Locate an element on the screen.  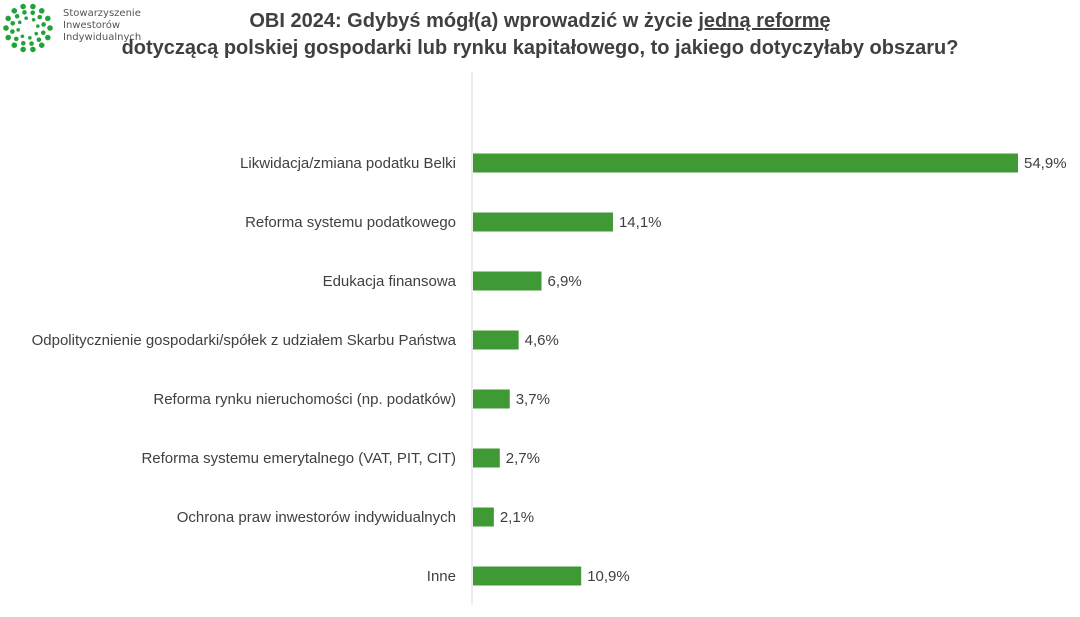
data-label: 4,6% is located at coordinates (542, 340).